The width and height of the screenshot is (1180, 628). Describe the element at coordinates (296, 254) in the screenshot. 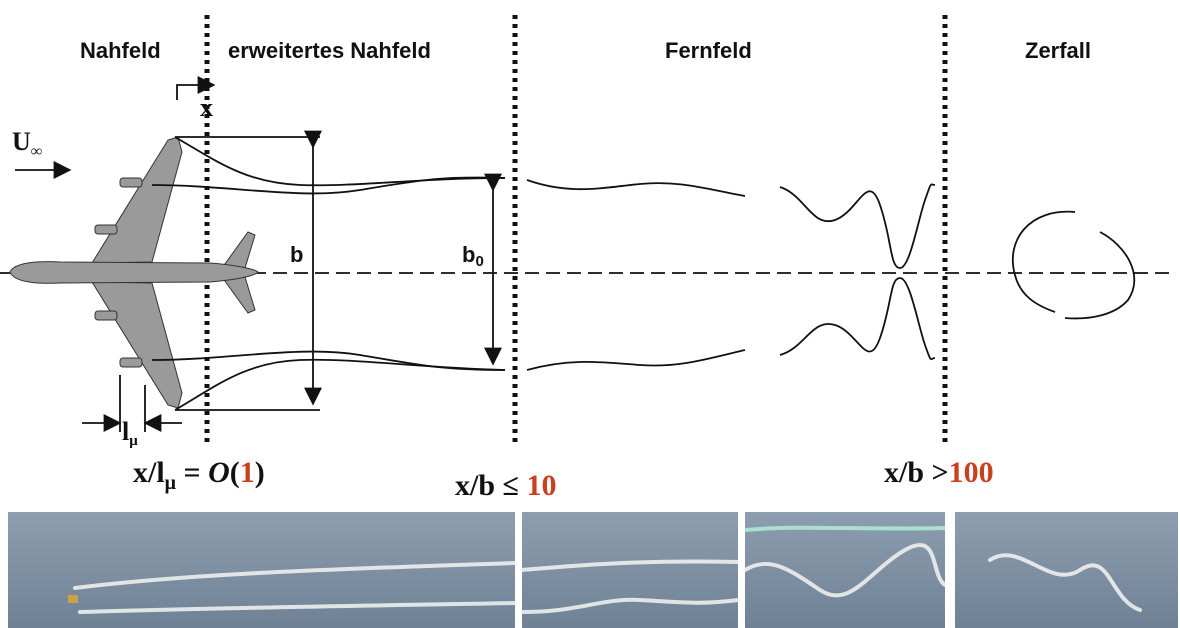

I see `b-label: b` at that location.